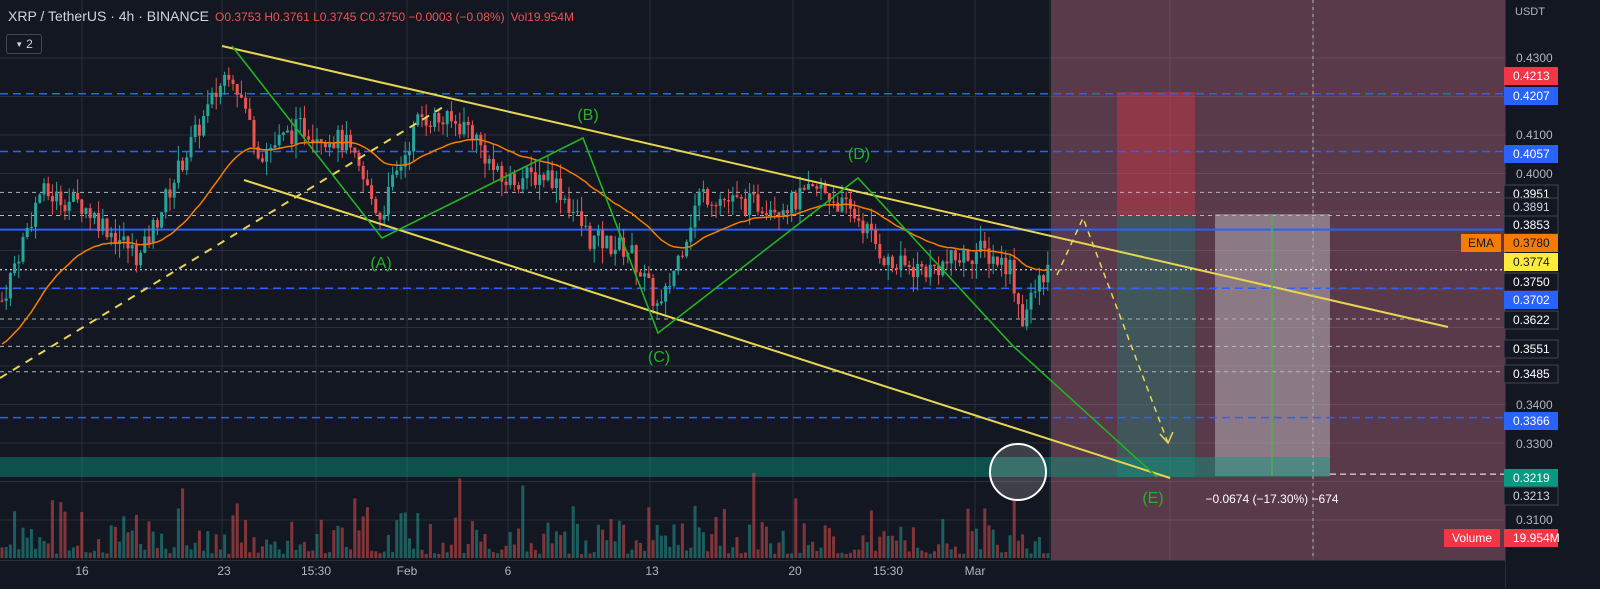 Image resolution: width=1600 pixels, height=589 pixels. What do you see at coordinates (1552, 294) in the screenshot?
I see `price-axis` at bounding box center [1552, 294].